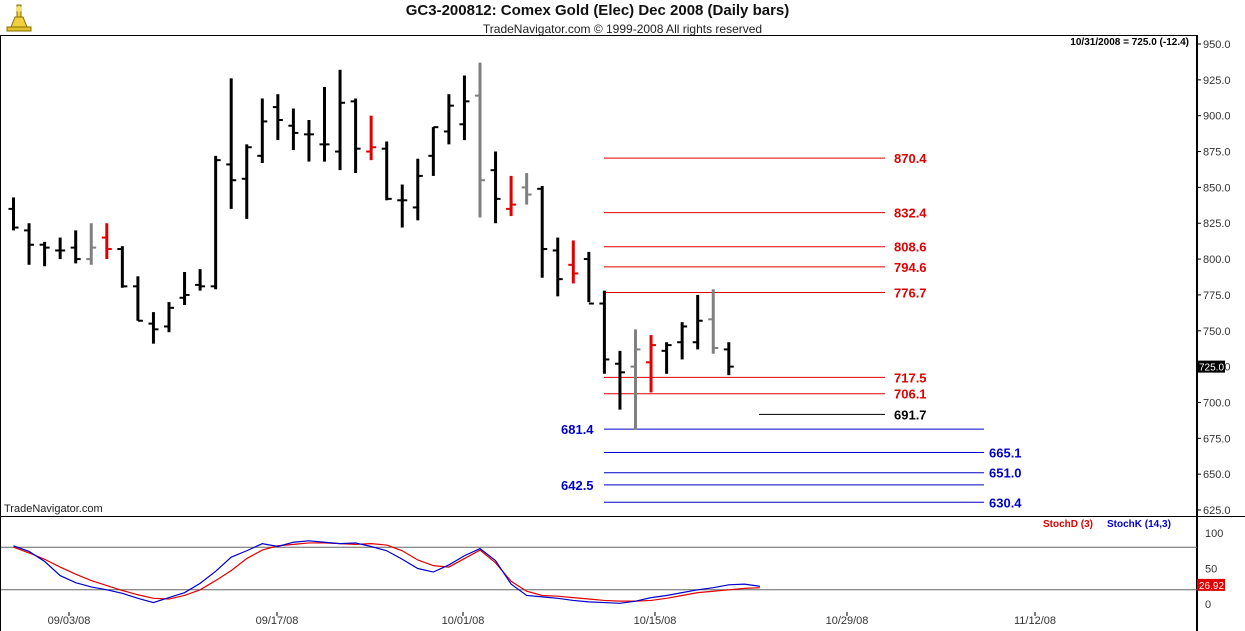 The height and width of the screenshot is (631, 1245). I want to click on watermark: TradeNavigator.com, so click(53, 509).